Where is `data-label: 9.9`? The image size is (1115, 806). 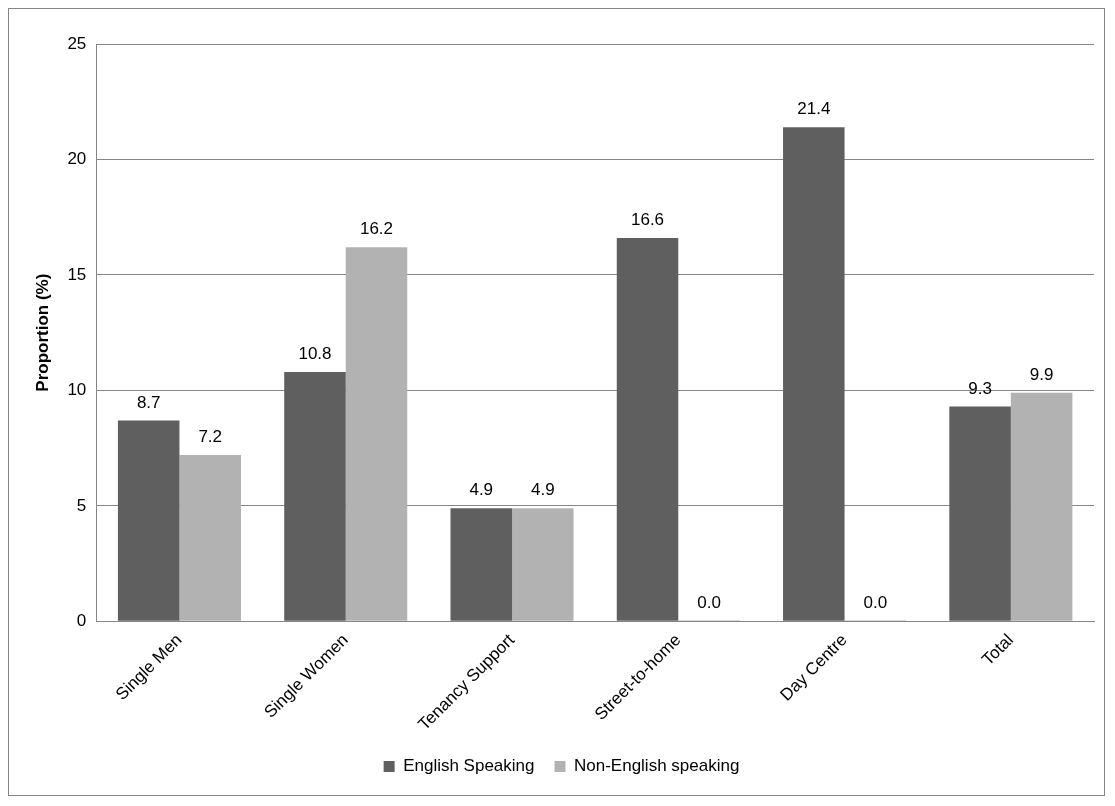 data-label: 9.9 is located at coordinates (1041, 374).